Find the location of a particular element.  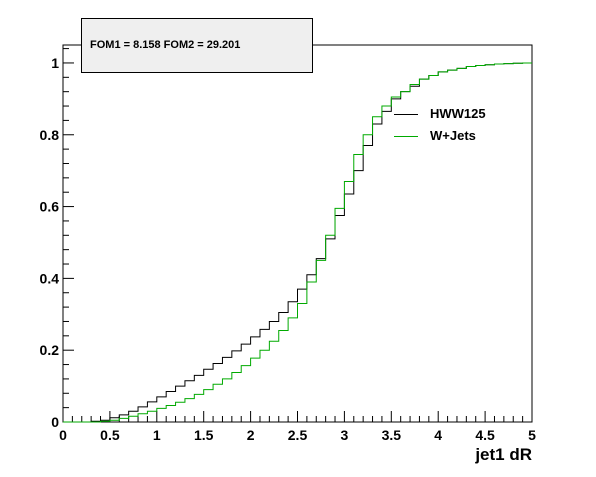

legend: HWW125 W+Jets is located at coordinates (461, 127).